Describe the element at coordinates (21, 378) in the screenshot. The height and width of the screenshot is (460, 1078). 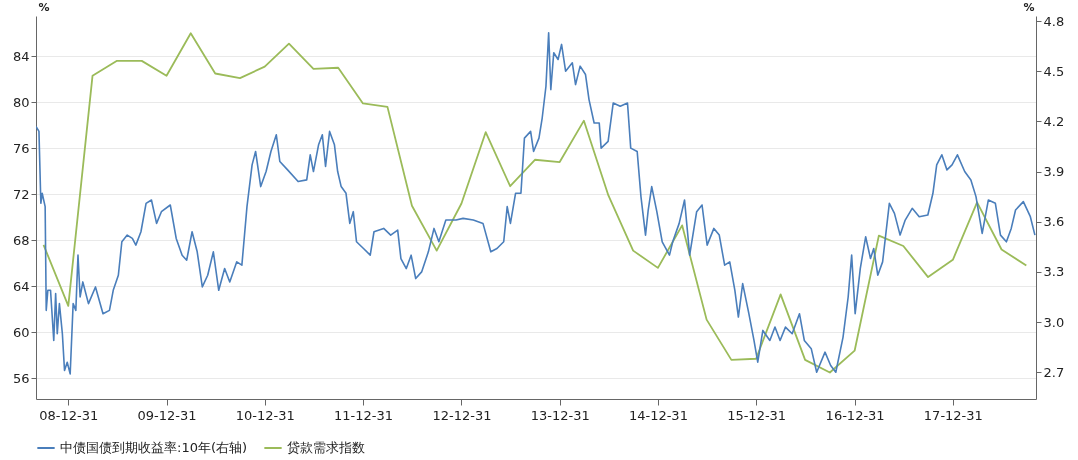
I see `y-tick-label: 56` at that location.